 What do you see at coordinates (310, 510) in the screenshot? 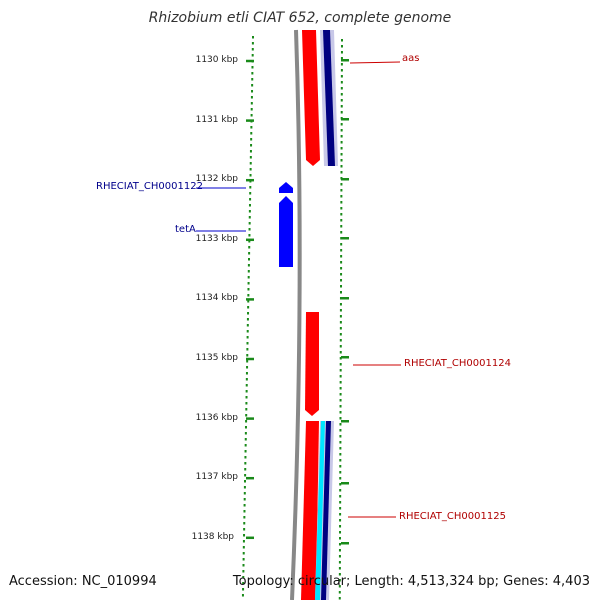
I see `cds-rheciat-ch0001125` at bounding box center [310, 510].